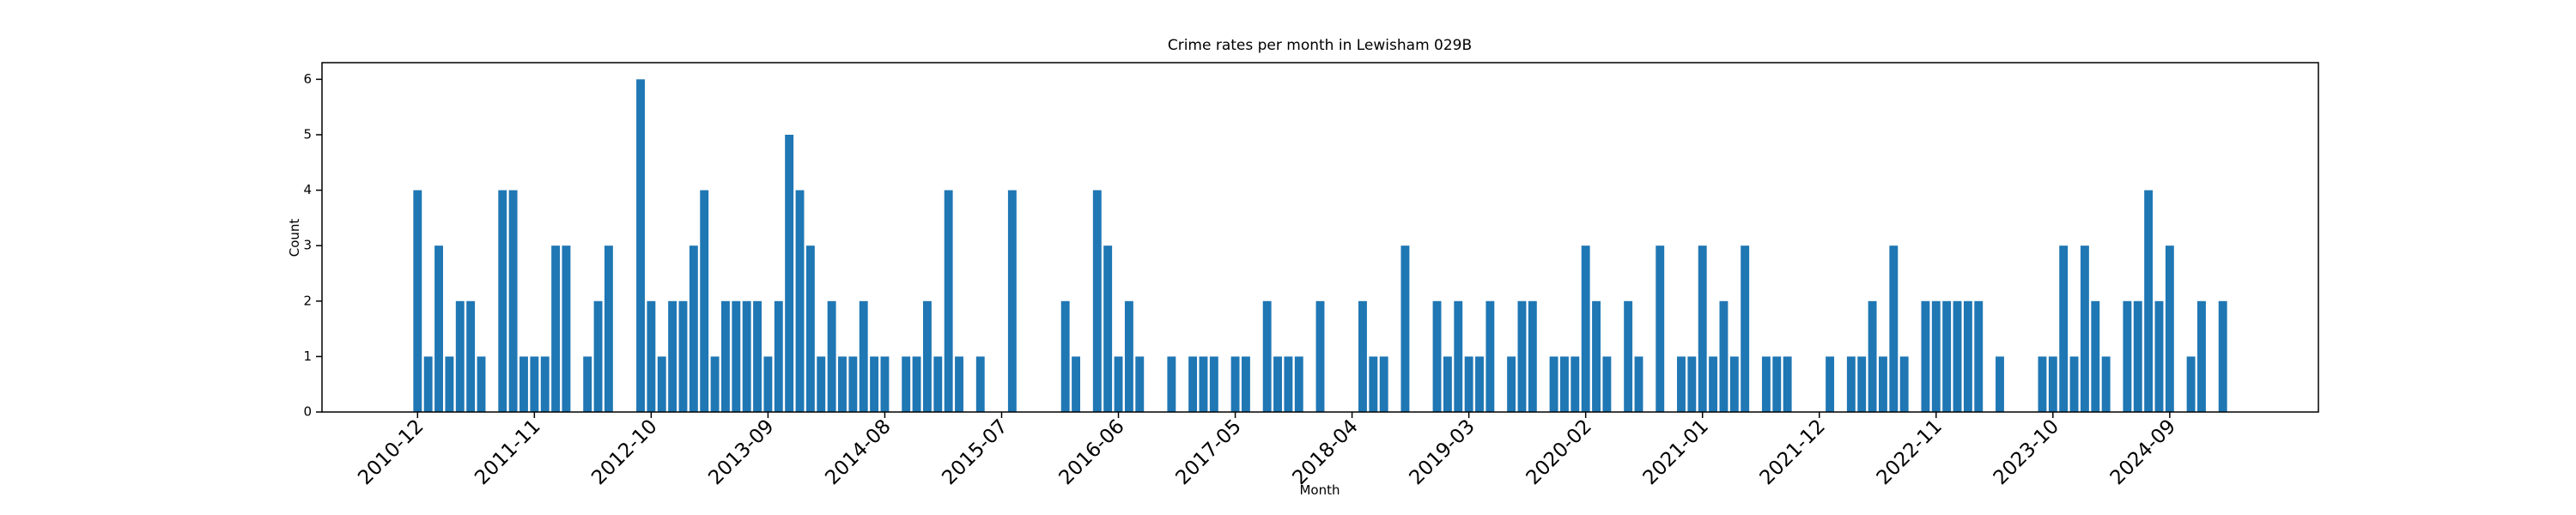 This screenshot has width=2576, height=515. What do you see at coordinates (741, 452) in the screenshot?
I see `x-tick-label: 2013-09` at bounding box center [741, 452].